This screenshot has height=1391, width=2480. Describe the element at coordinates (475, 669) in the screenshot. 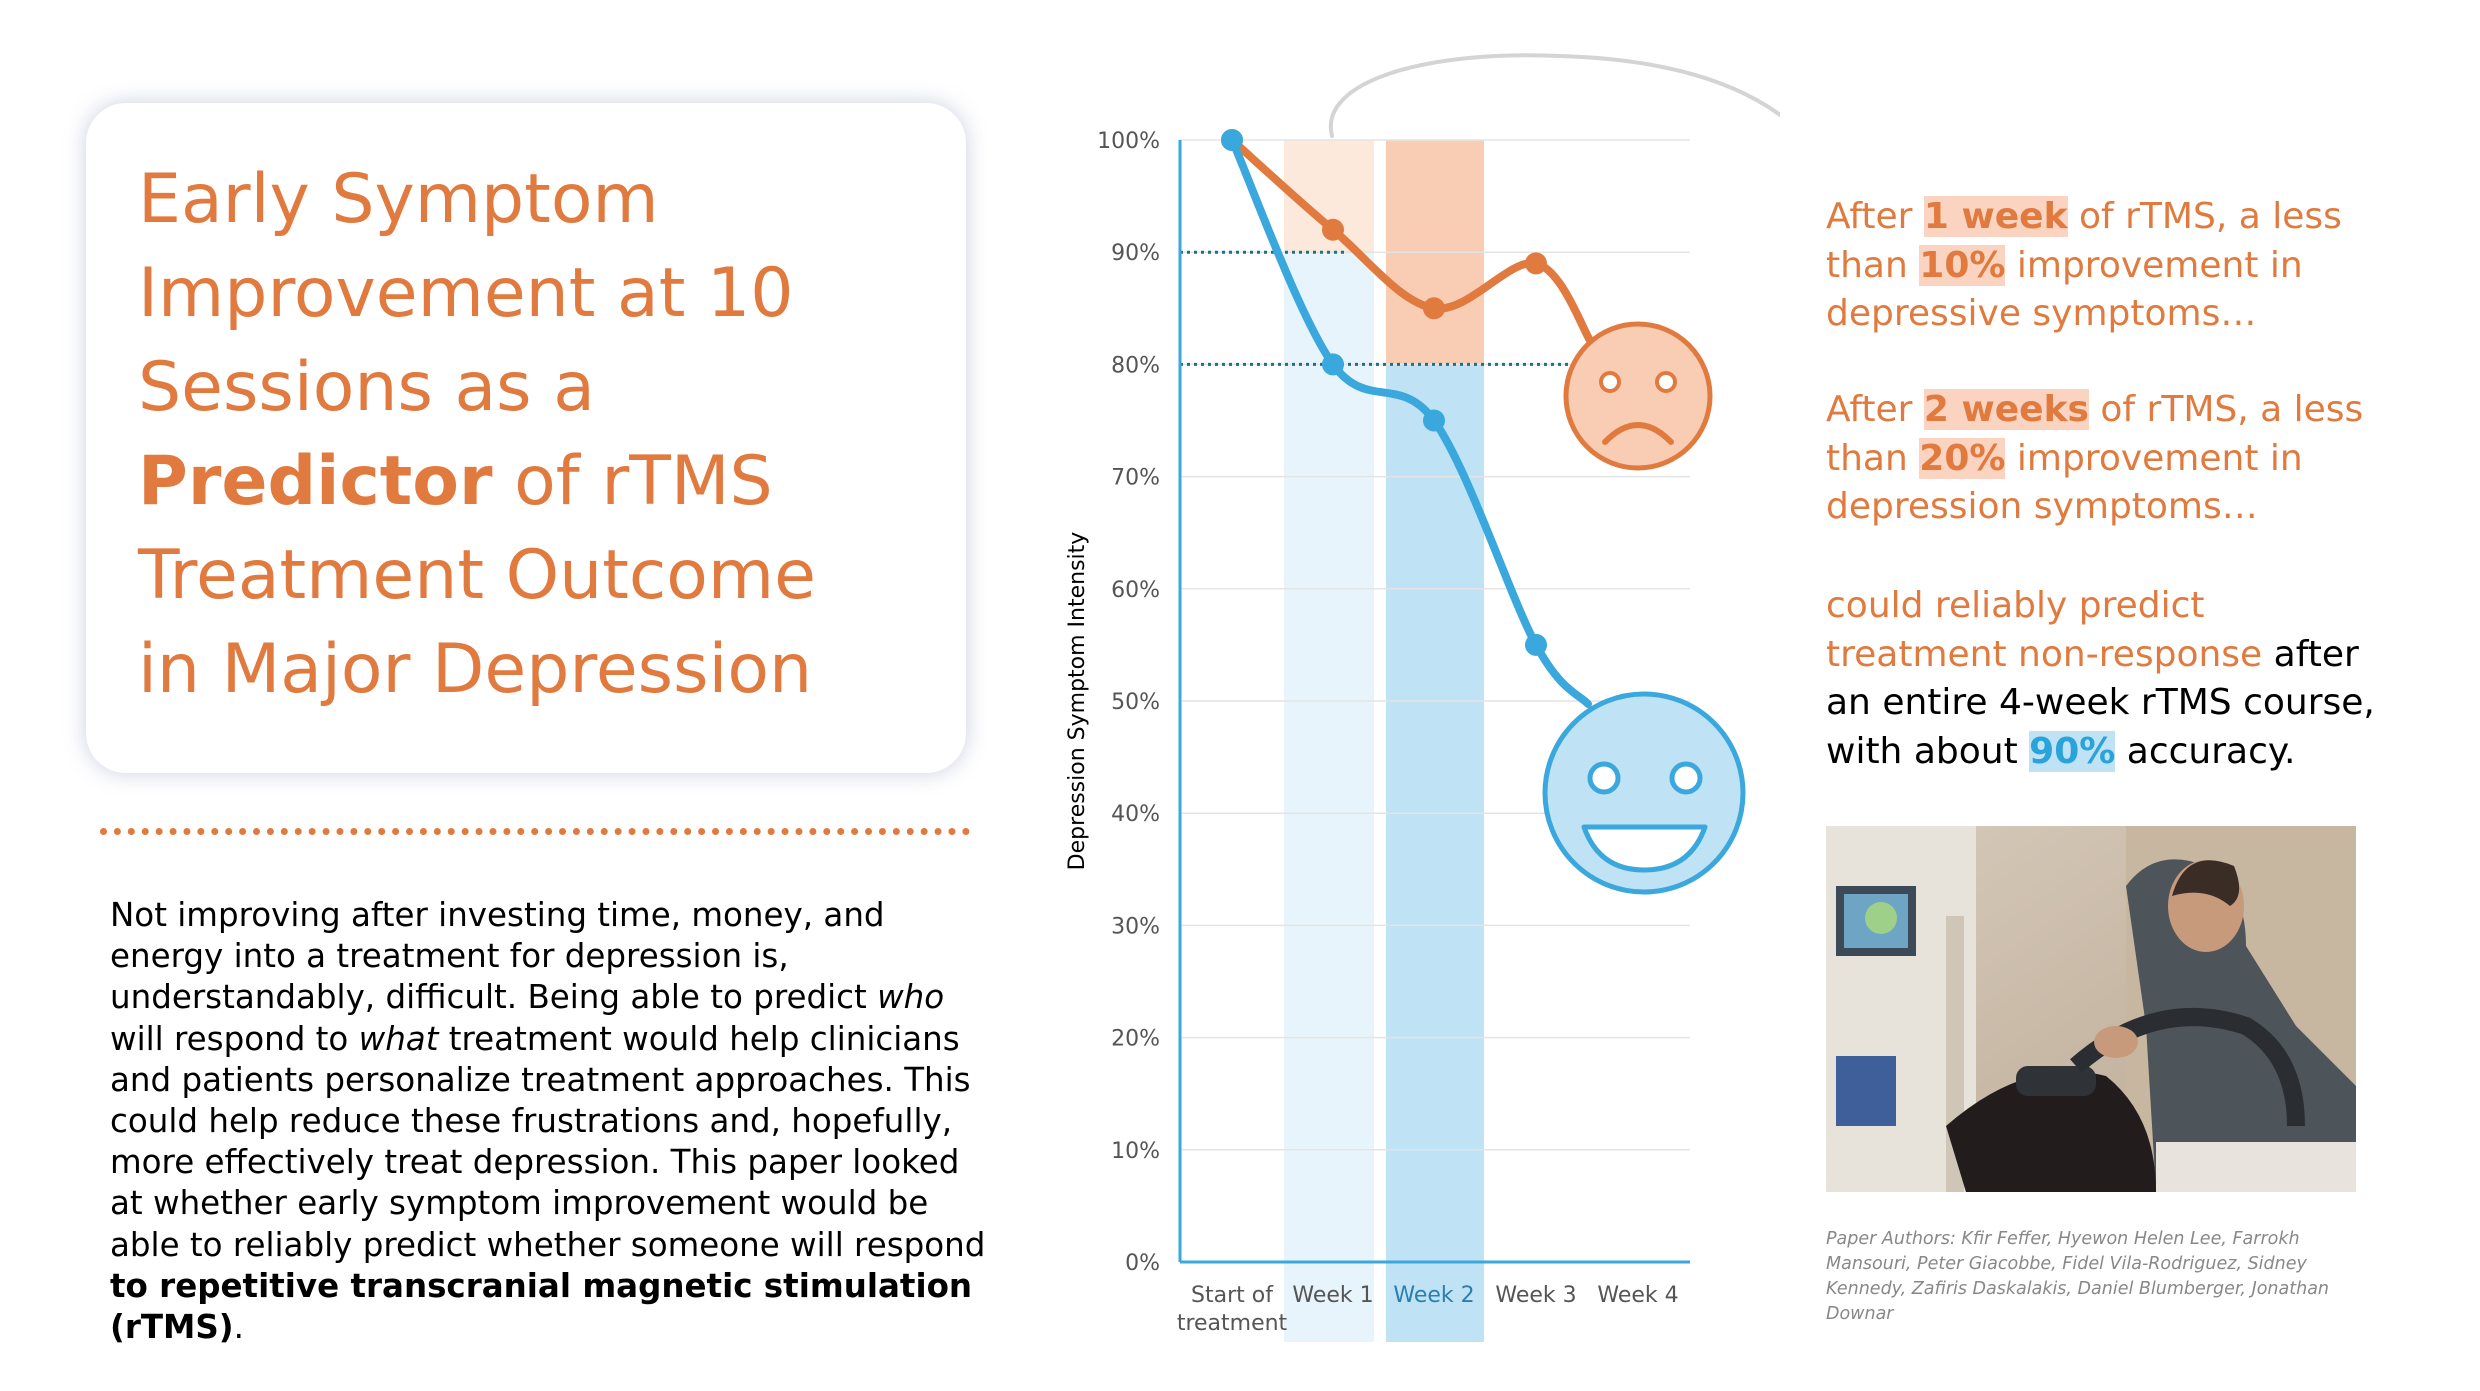

I see `title-line-6: in Major Depression` at that location.